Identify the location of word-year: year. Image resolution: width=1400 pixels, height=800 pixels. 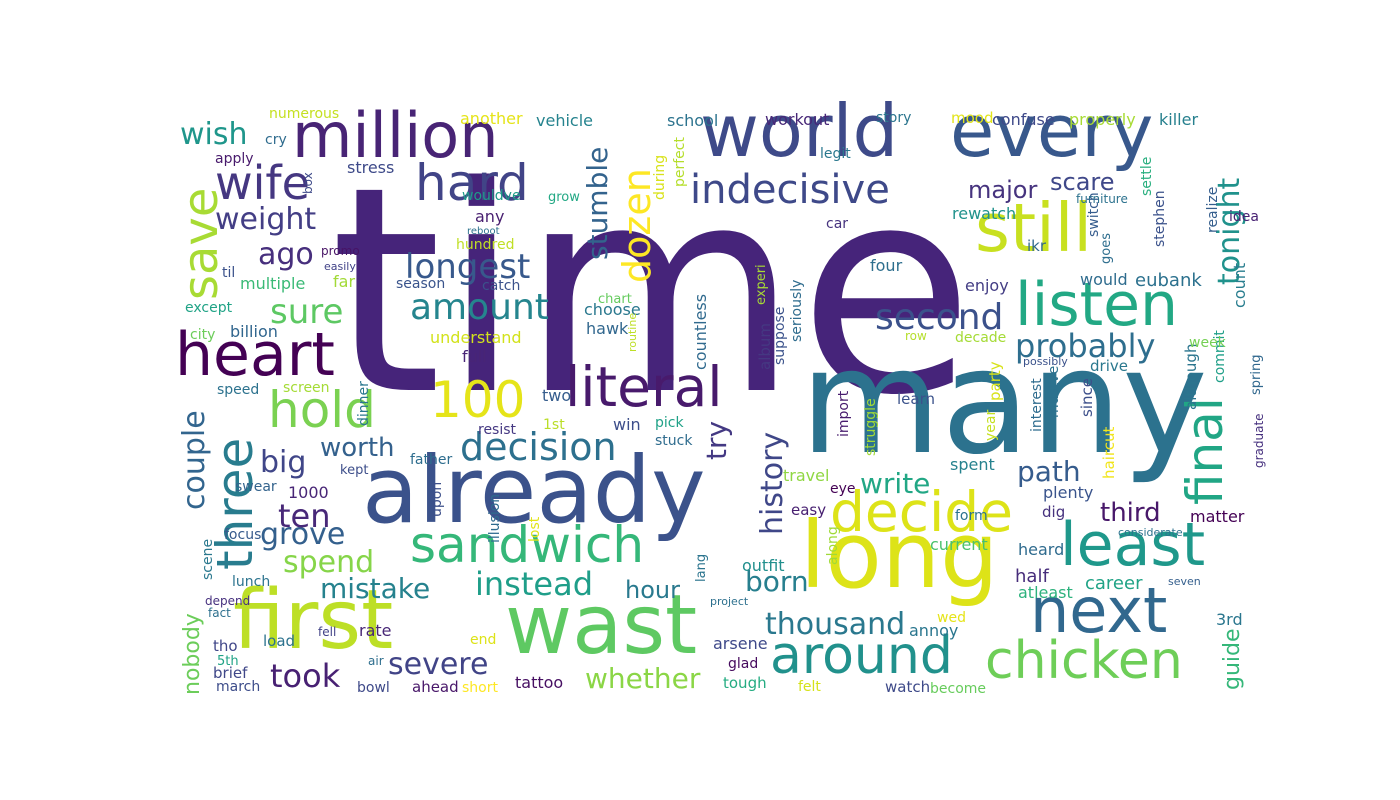
(991, 425).